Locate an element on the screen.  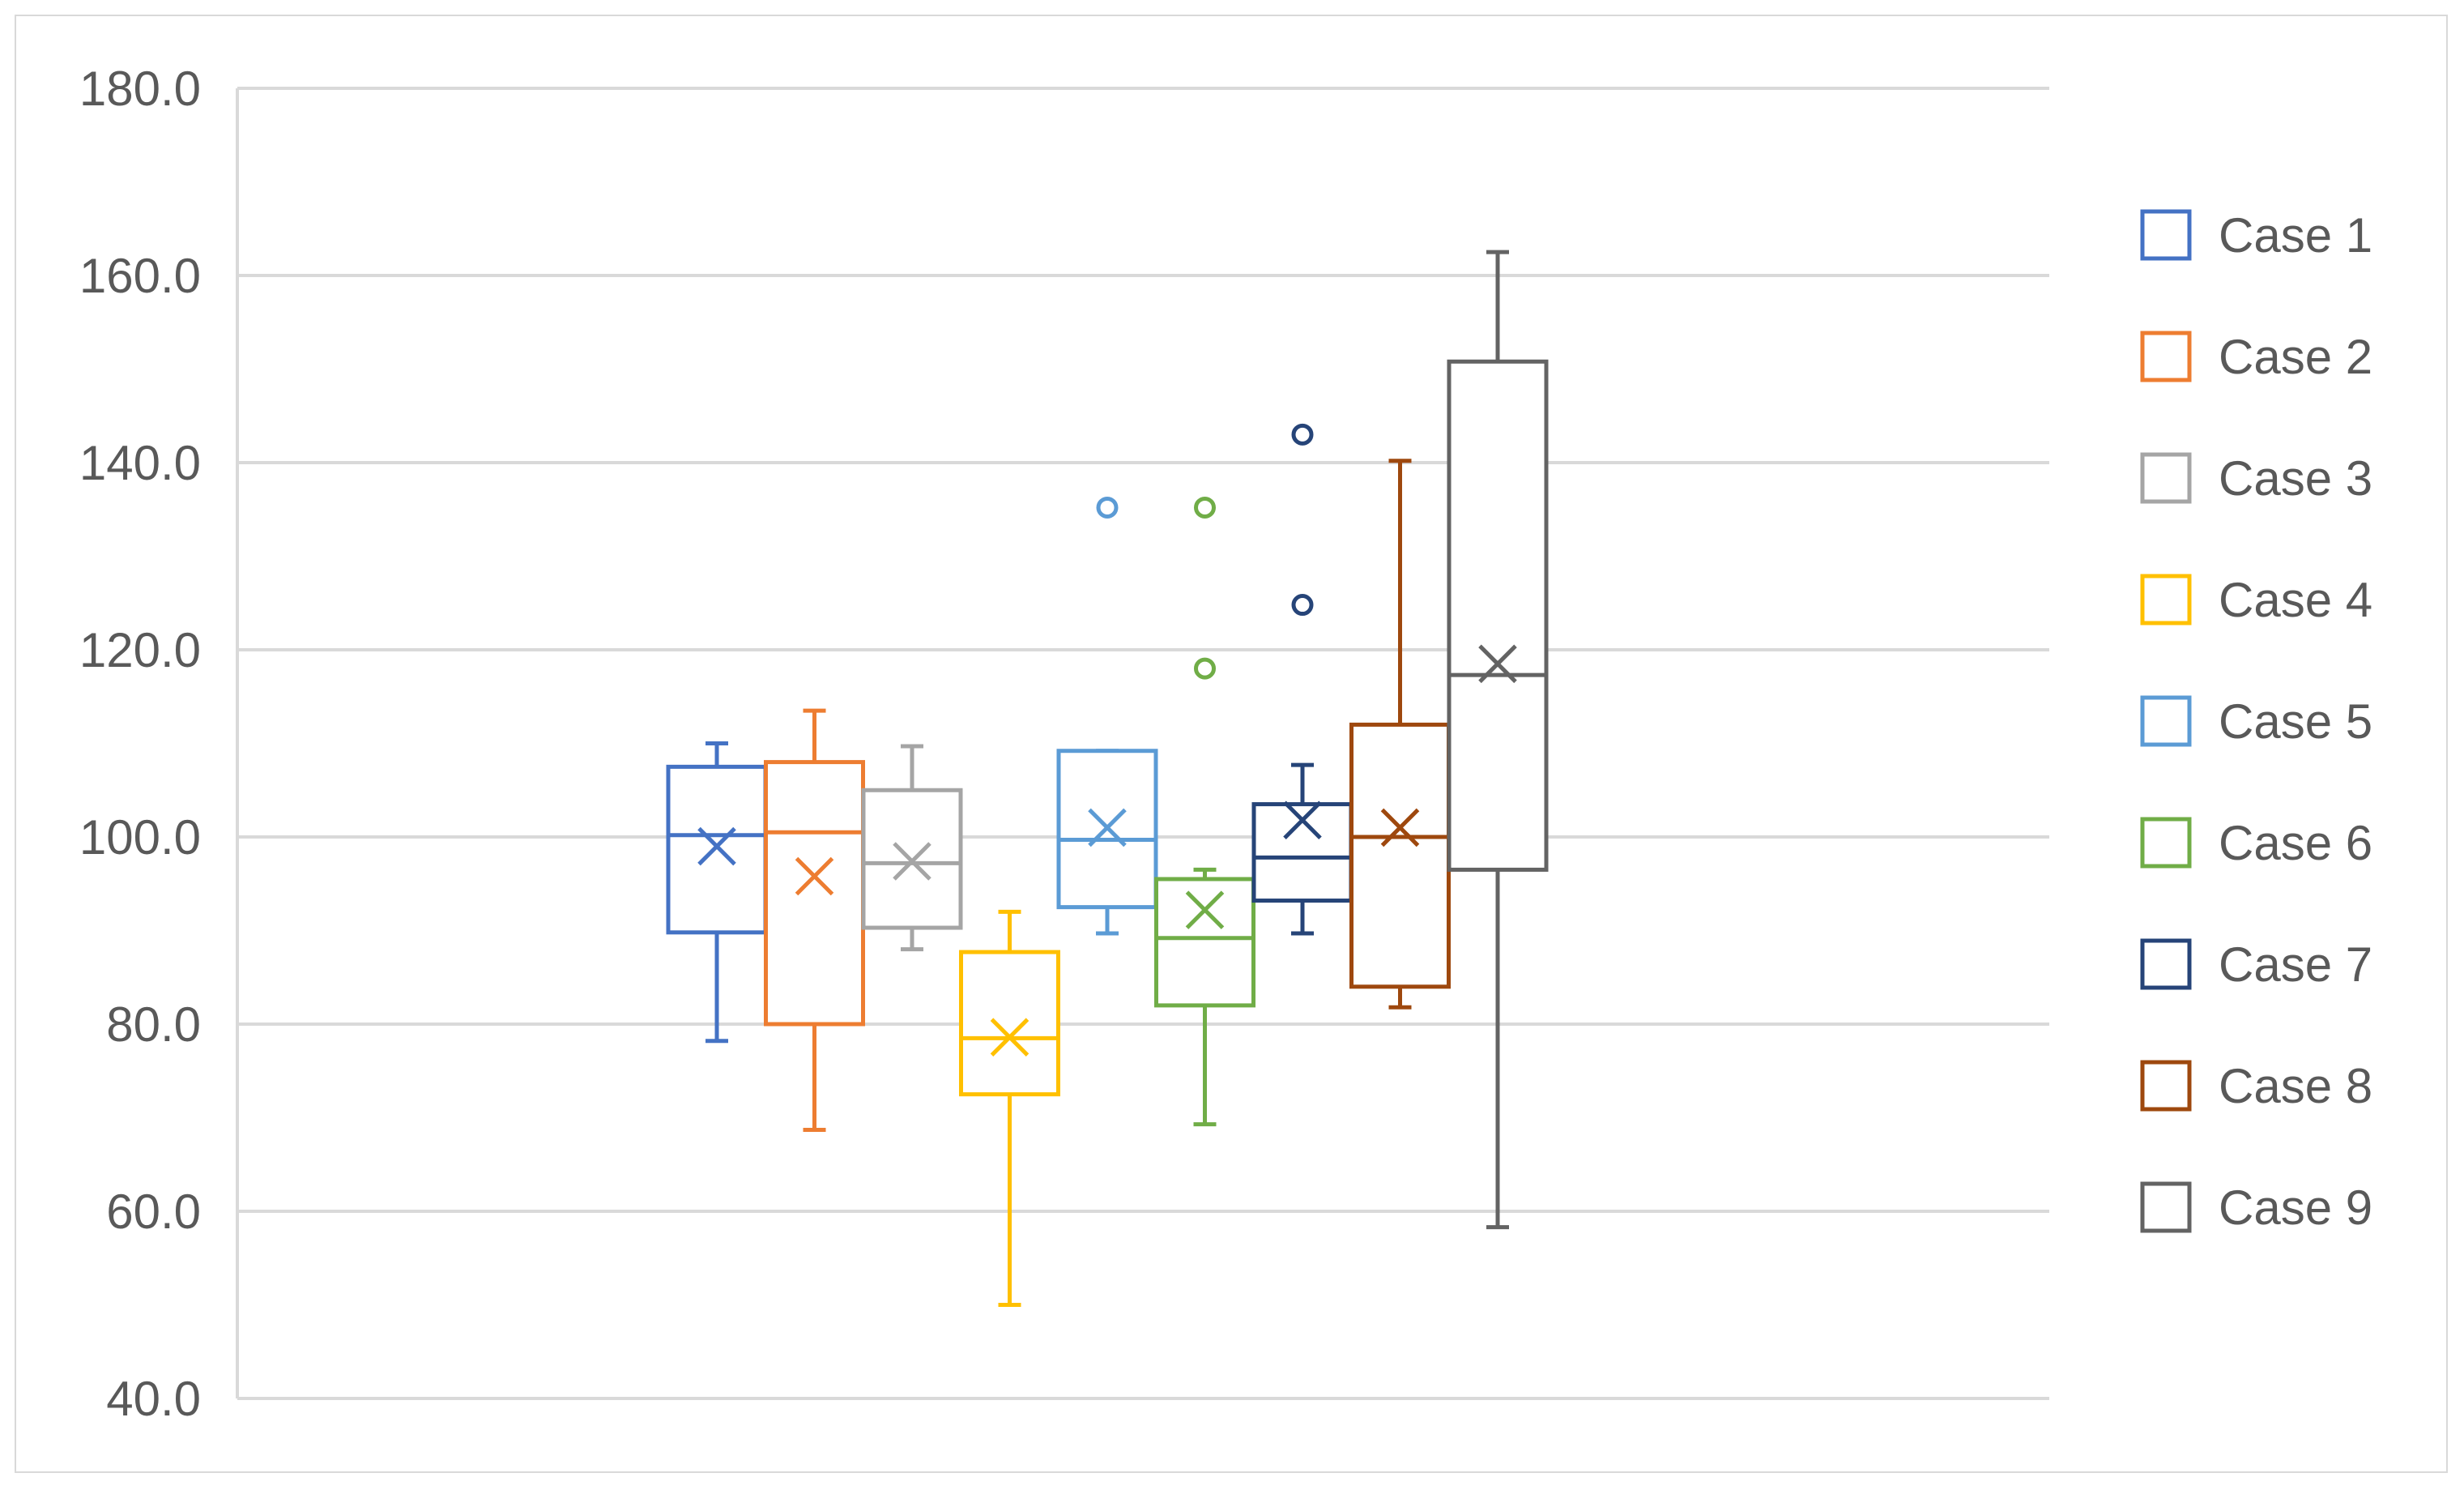
legend-item-5: Case 5 is located at coordinates (2256, 721).